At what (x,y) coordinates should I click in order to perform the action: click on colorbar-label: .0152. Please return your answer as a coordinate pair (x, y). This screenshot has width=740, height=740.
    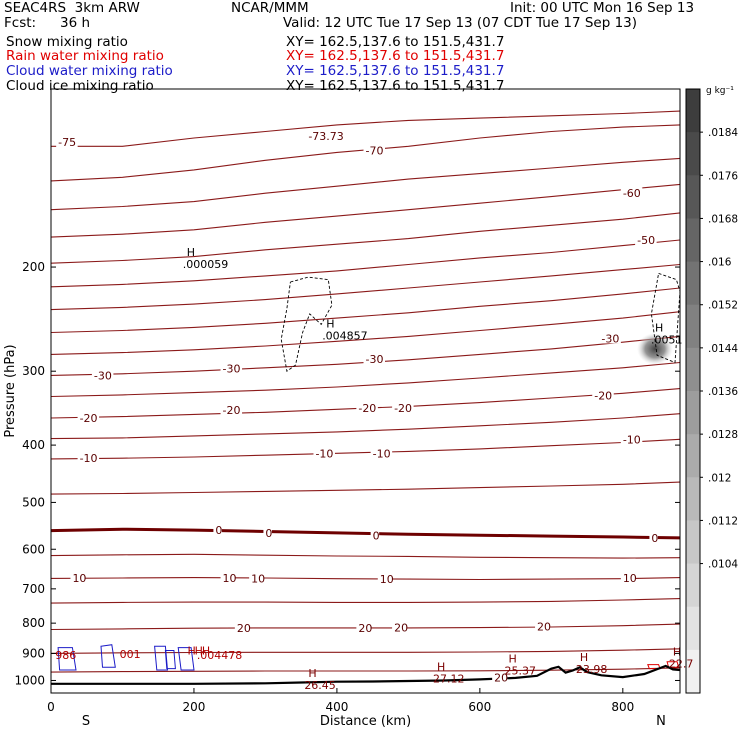
    Looking at the image, I should click on (723, 306).